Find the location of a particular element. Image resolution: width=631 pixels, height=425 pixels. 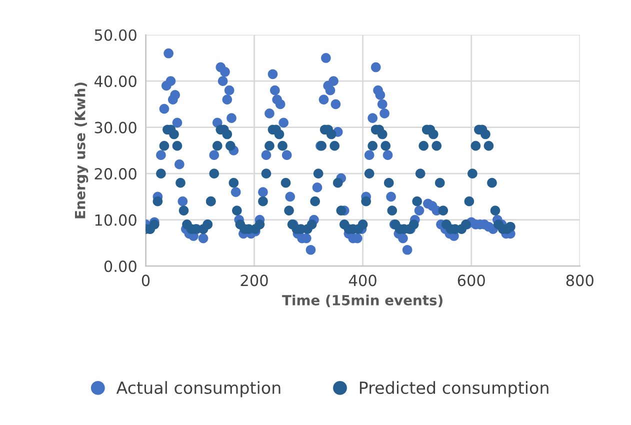

x-tick-label: 600 is located at coordinates (471, 280).